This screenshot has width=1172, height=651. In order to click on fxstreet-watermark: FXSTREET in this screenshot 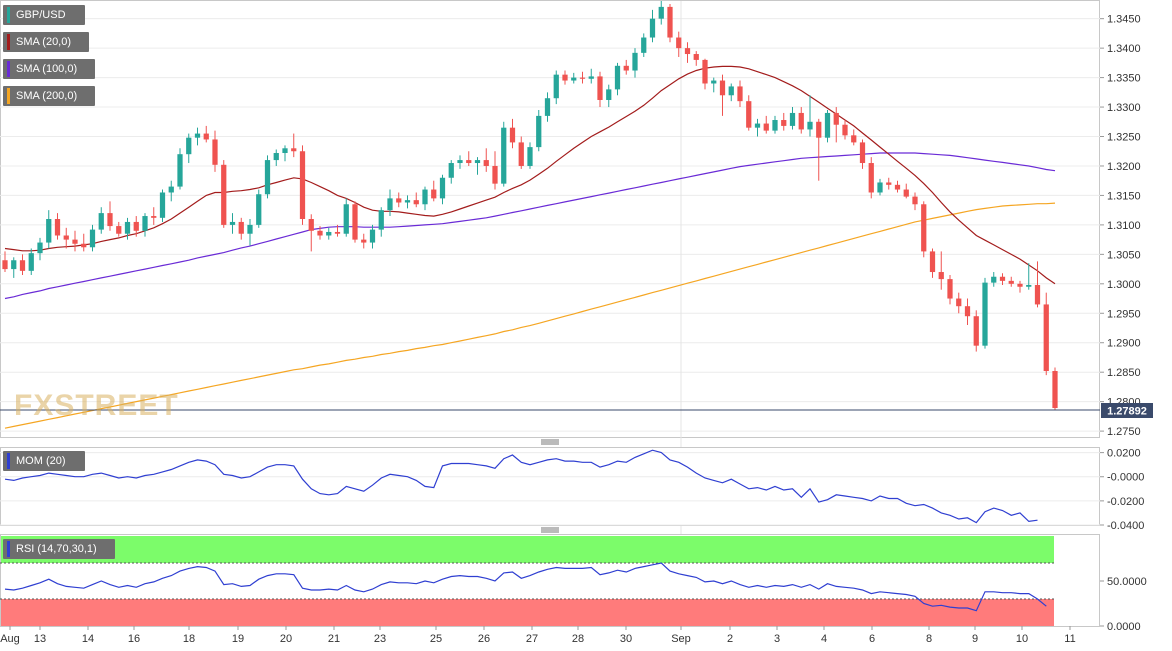, I will do `click(96, 405)`.